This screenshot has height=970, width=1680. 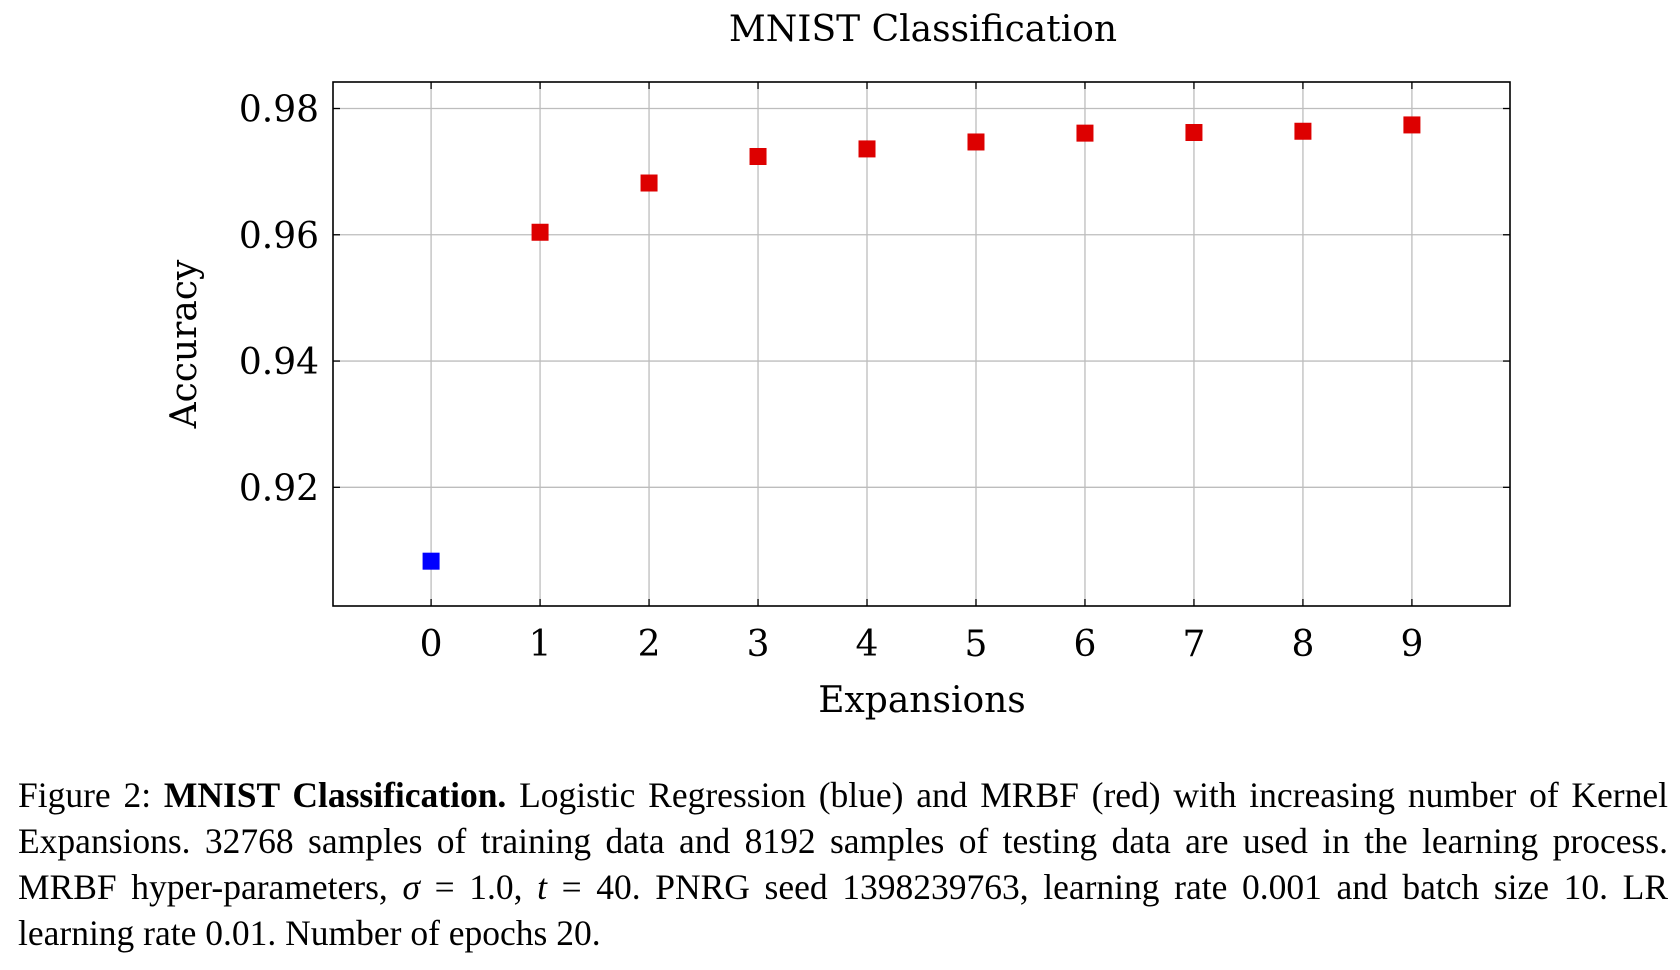 I want to click on x-tick-label: 3, so click(x=758, y=644).